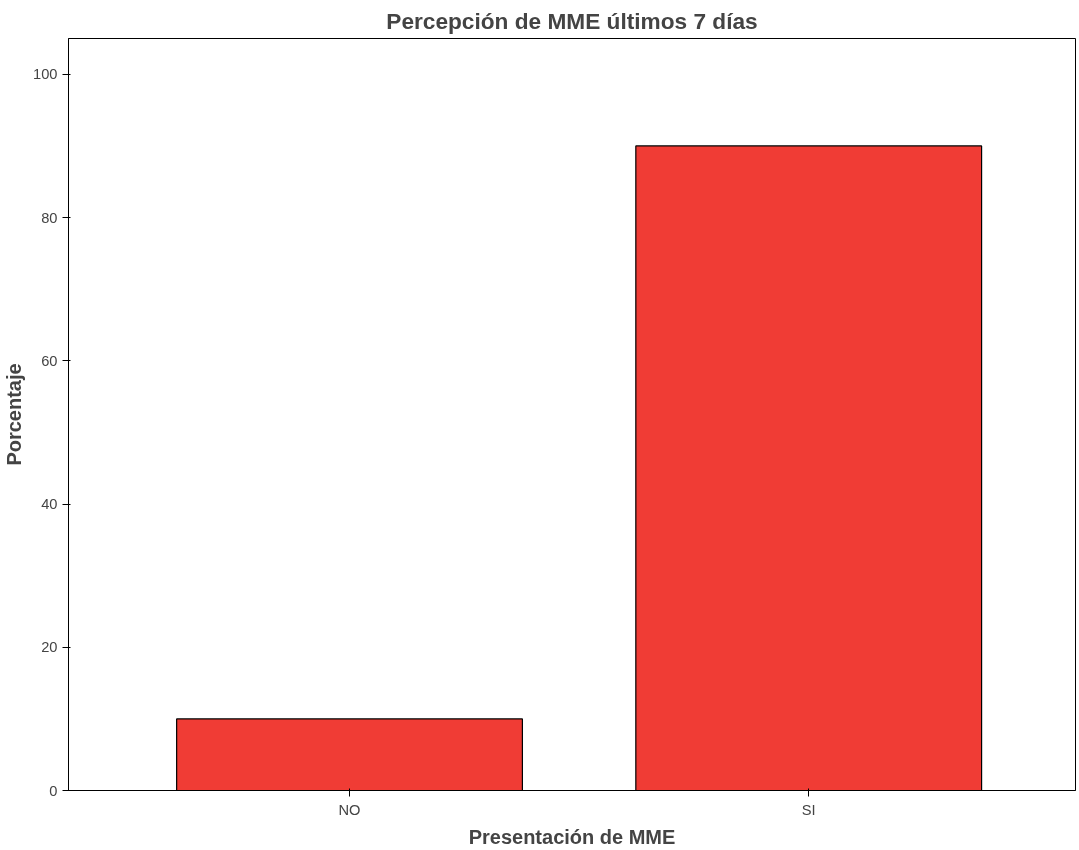  I want to click on y-tick-label: 80, so click(49, 217).